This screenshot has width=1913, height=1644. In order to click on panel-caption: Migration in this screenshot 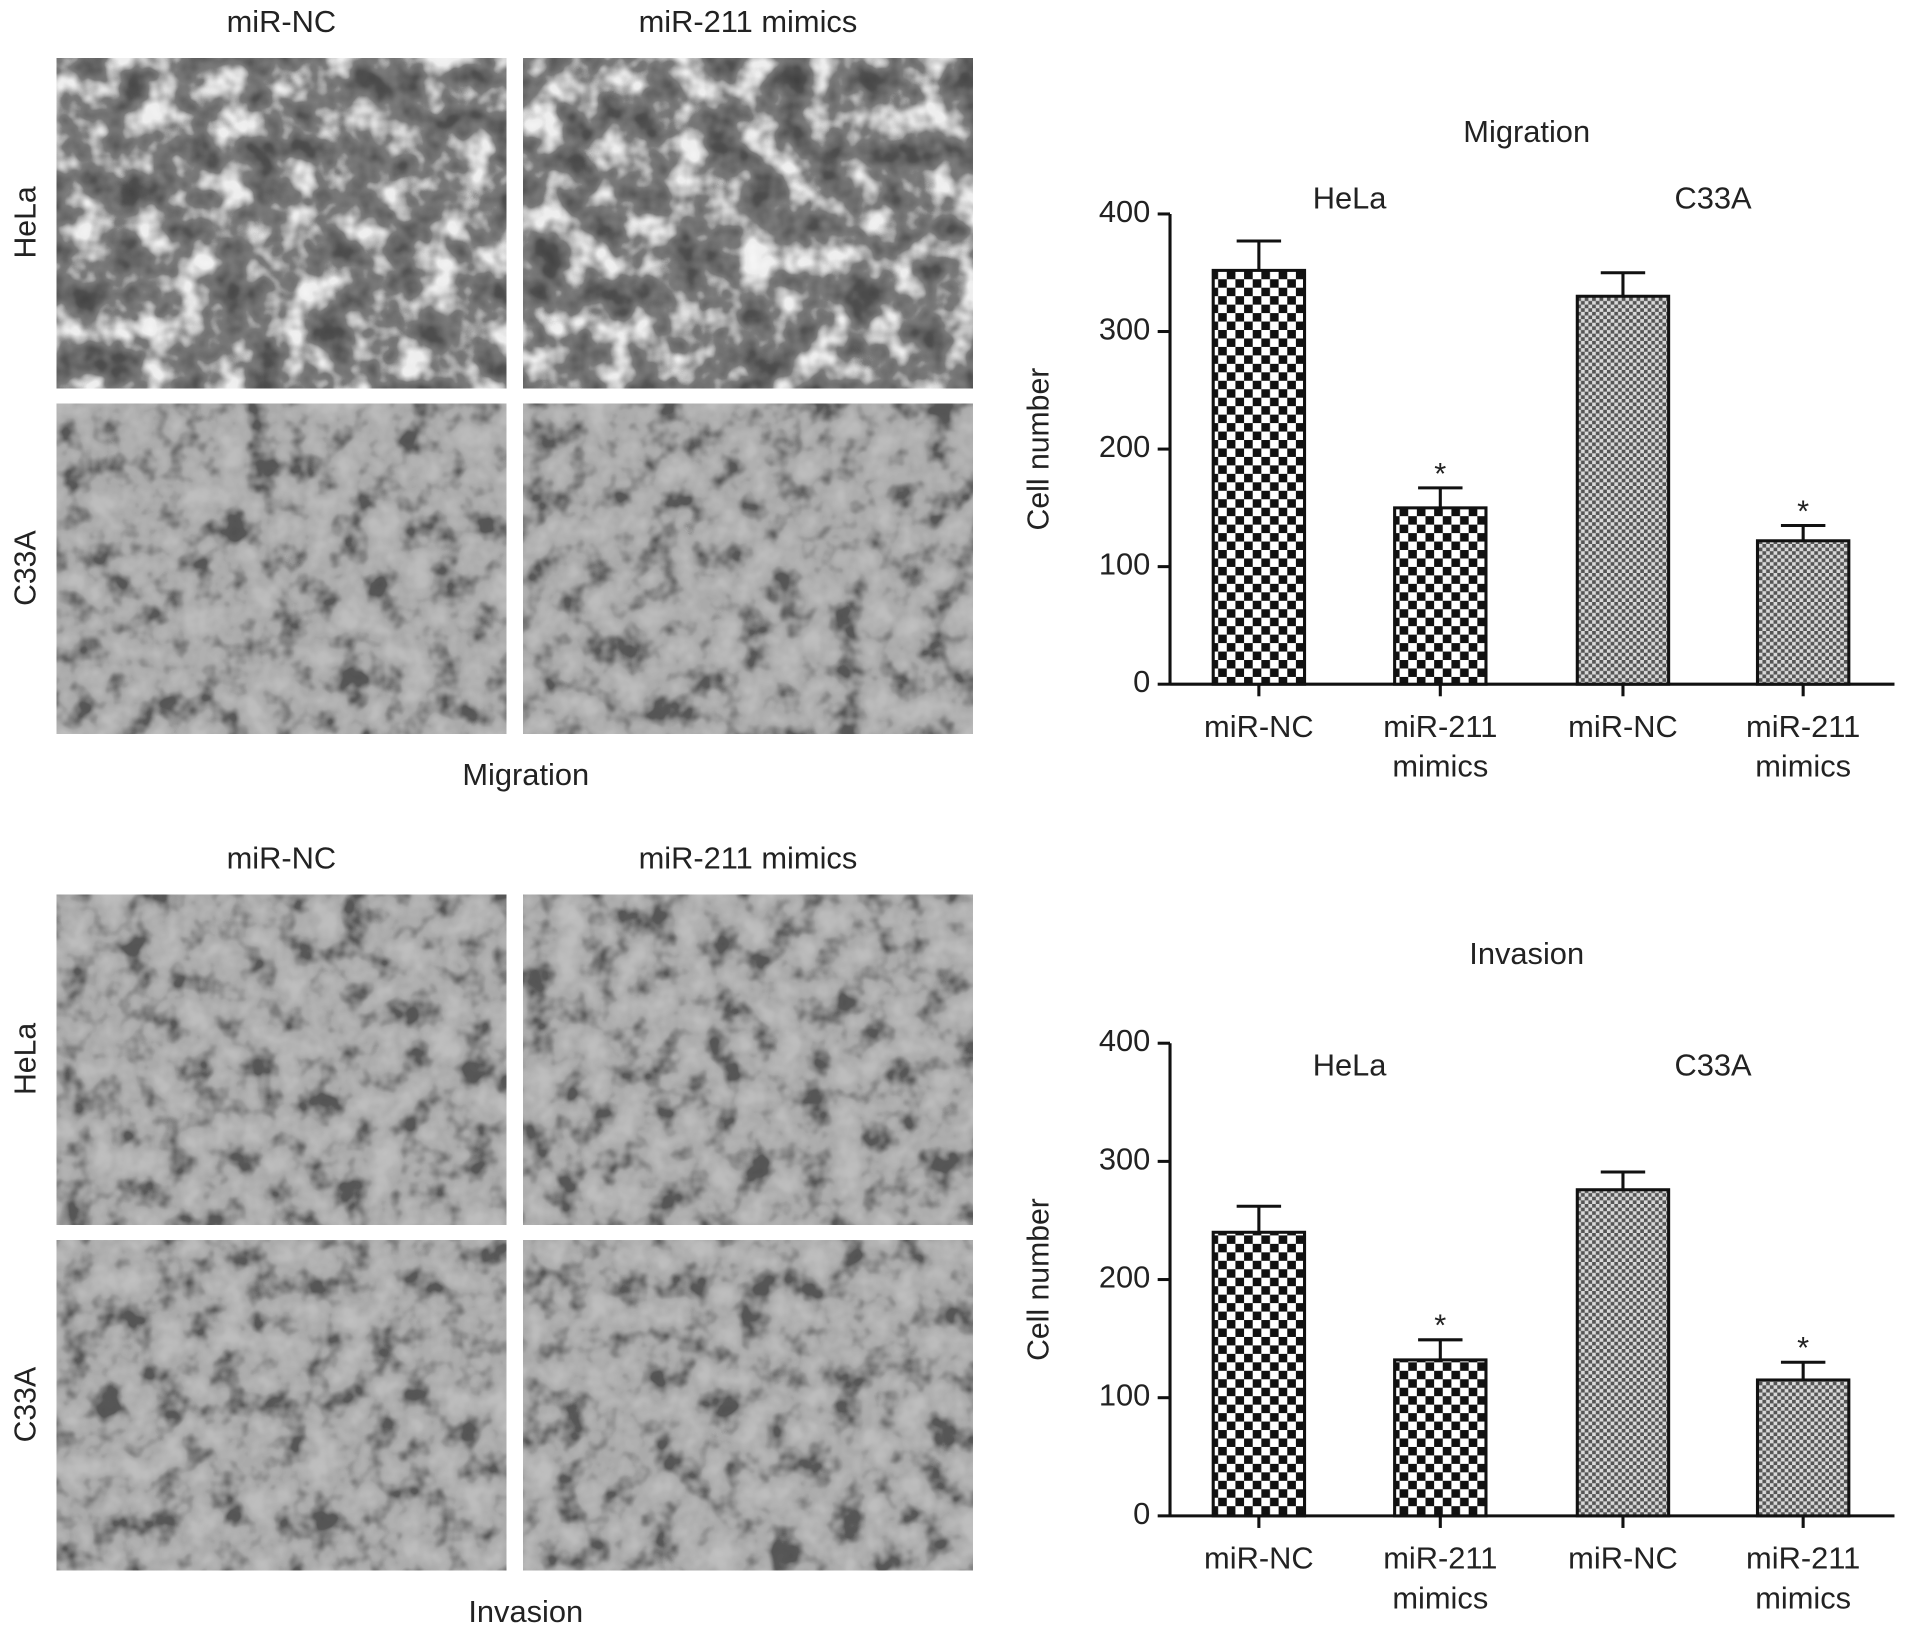, I will do `click(525, 776)`.